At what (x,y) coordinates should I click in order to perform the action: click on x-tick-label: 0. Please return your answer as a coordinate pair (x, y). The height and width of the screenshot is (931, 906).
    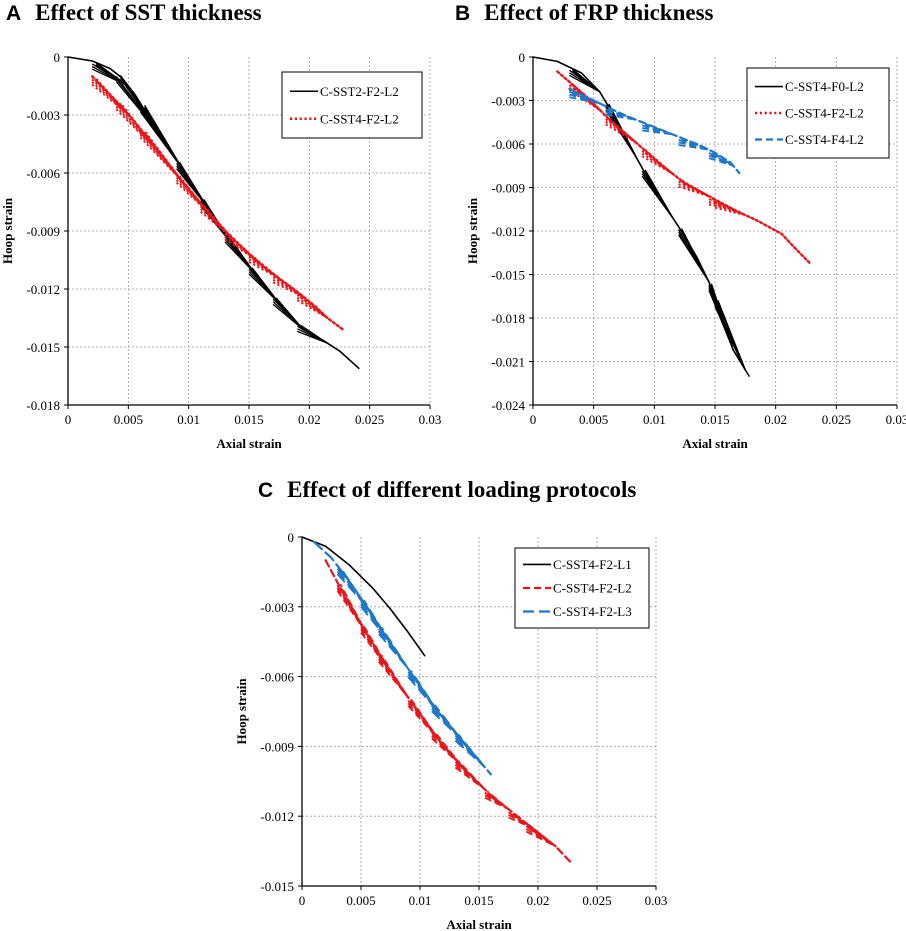
    Looking at the image, I should click on (302, 900).